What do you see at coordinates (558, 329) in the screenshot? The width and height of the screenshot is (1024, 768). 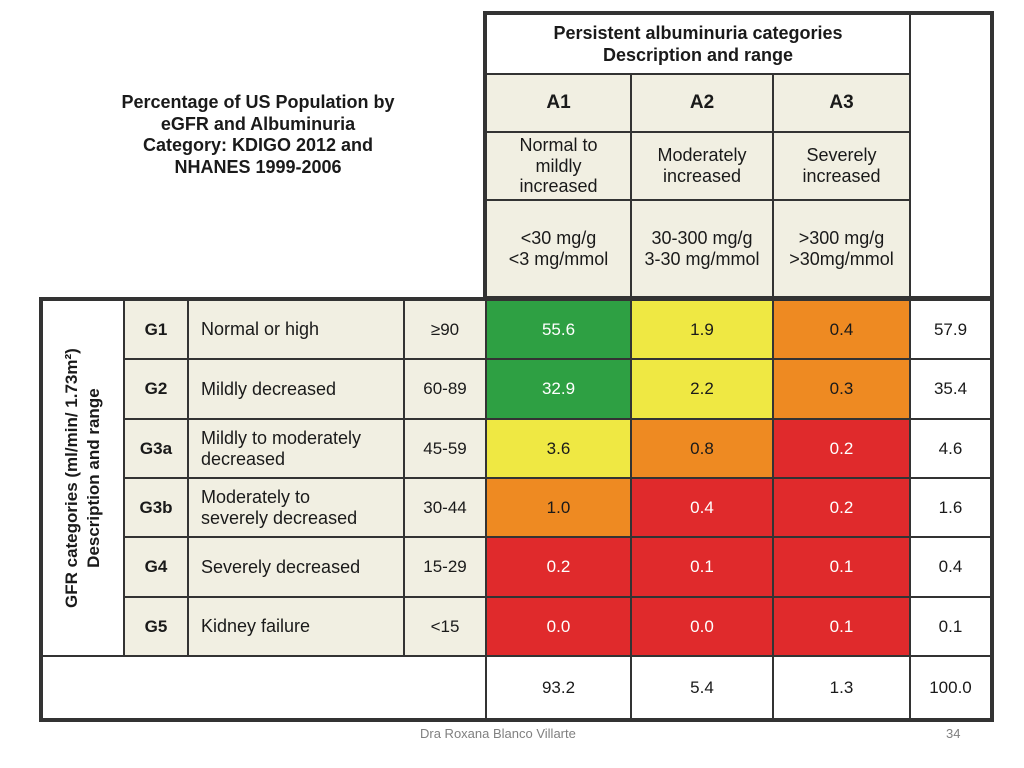 I see `risk-cell-a1: 55.6` at bounding box center [558, 329].